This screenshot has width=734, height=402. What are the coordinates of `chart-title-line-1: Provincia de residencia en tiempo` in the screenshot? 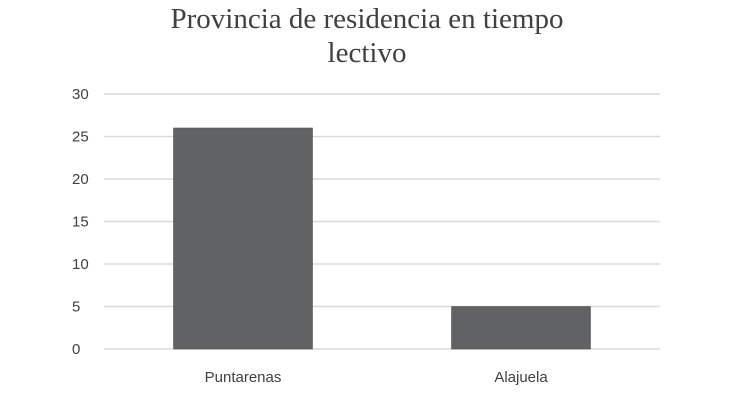 It's located at (367, 19).